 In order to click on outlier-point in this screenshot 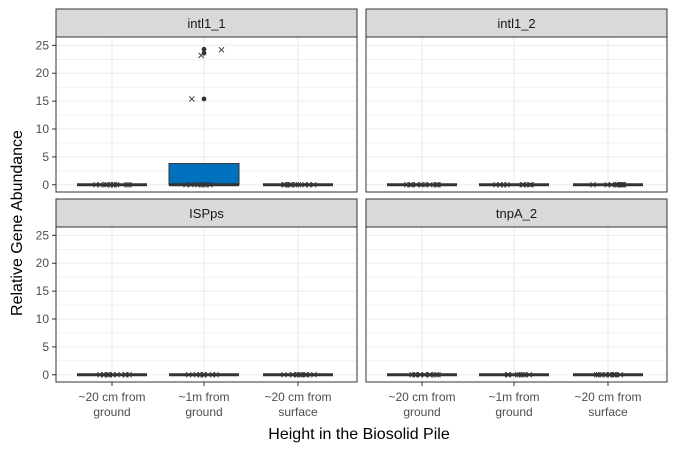, I will do `click(204, 99)`.